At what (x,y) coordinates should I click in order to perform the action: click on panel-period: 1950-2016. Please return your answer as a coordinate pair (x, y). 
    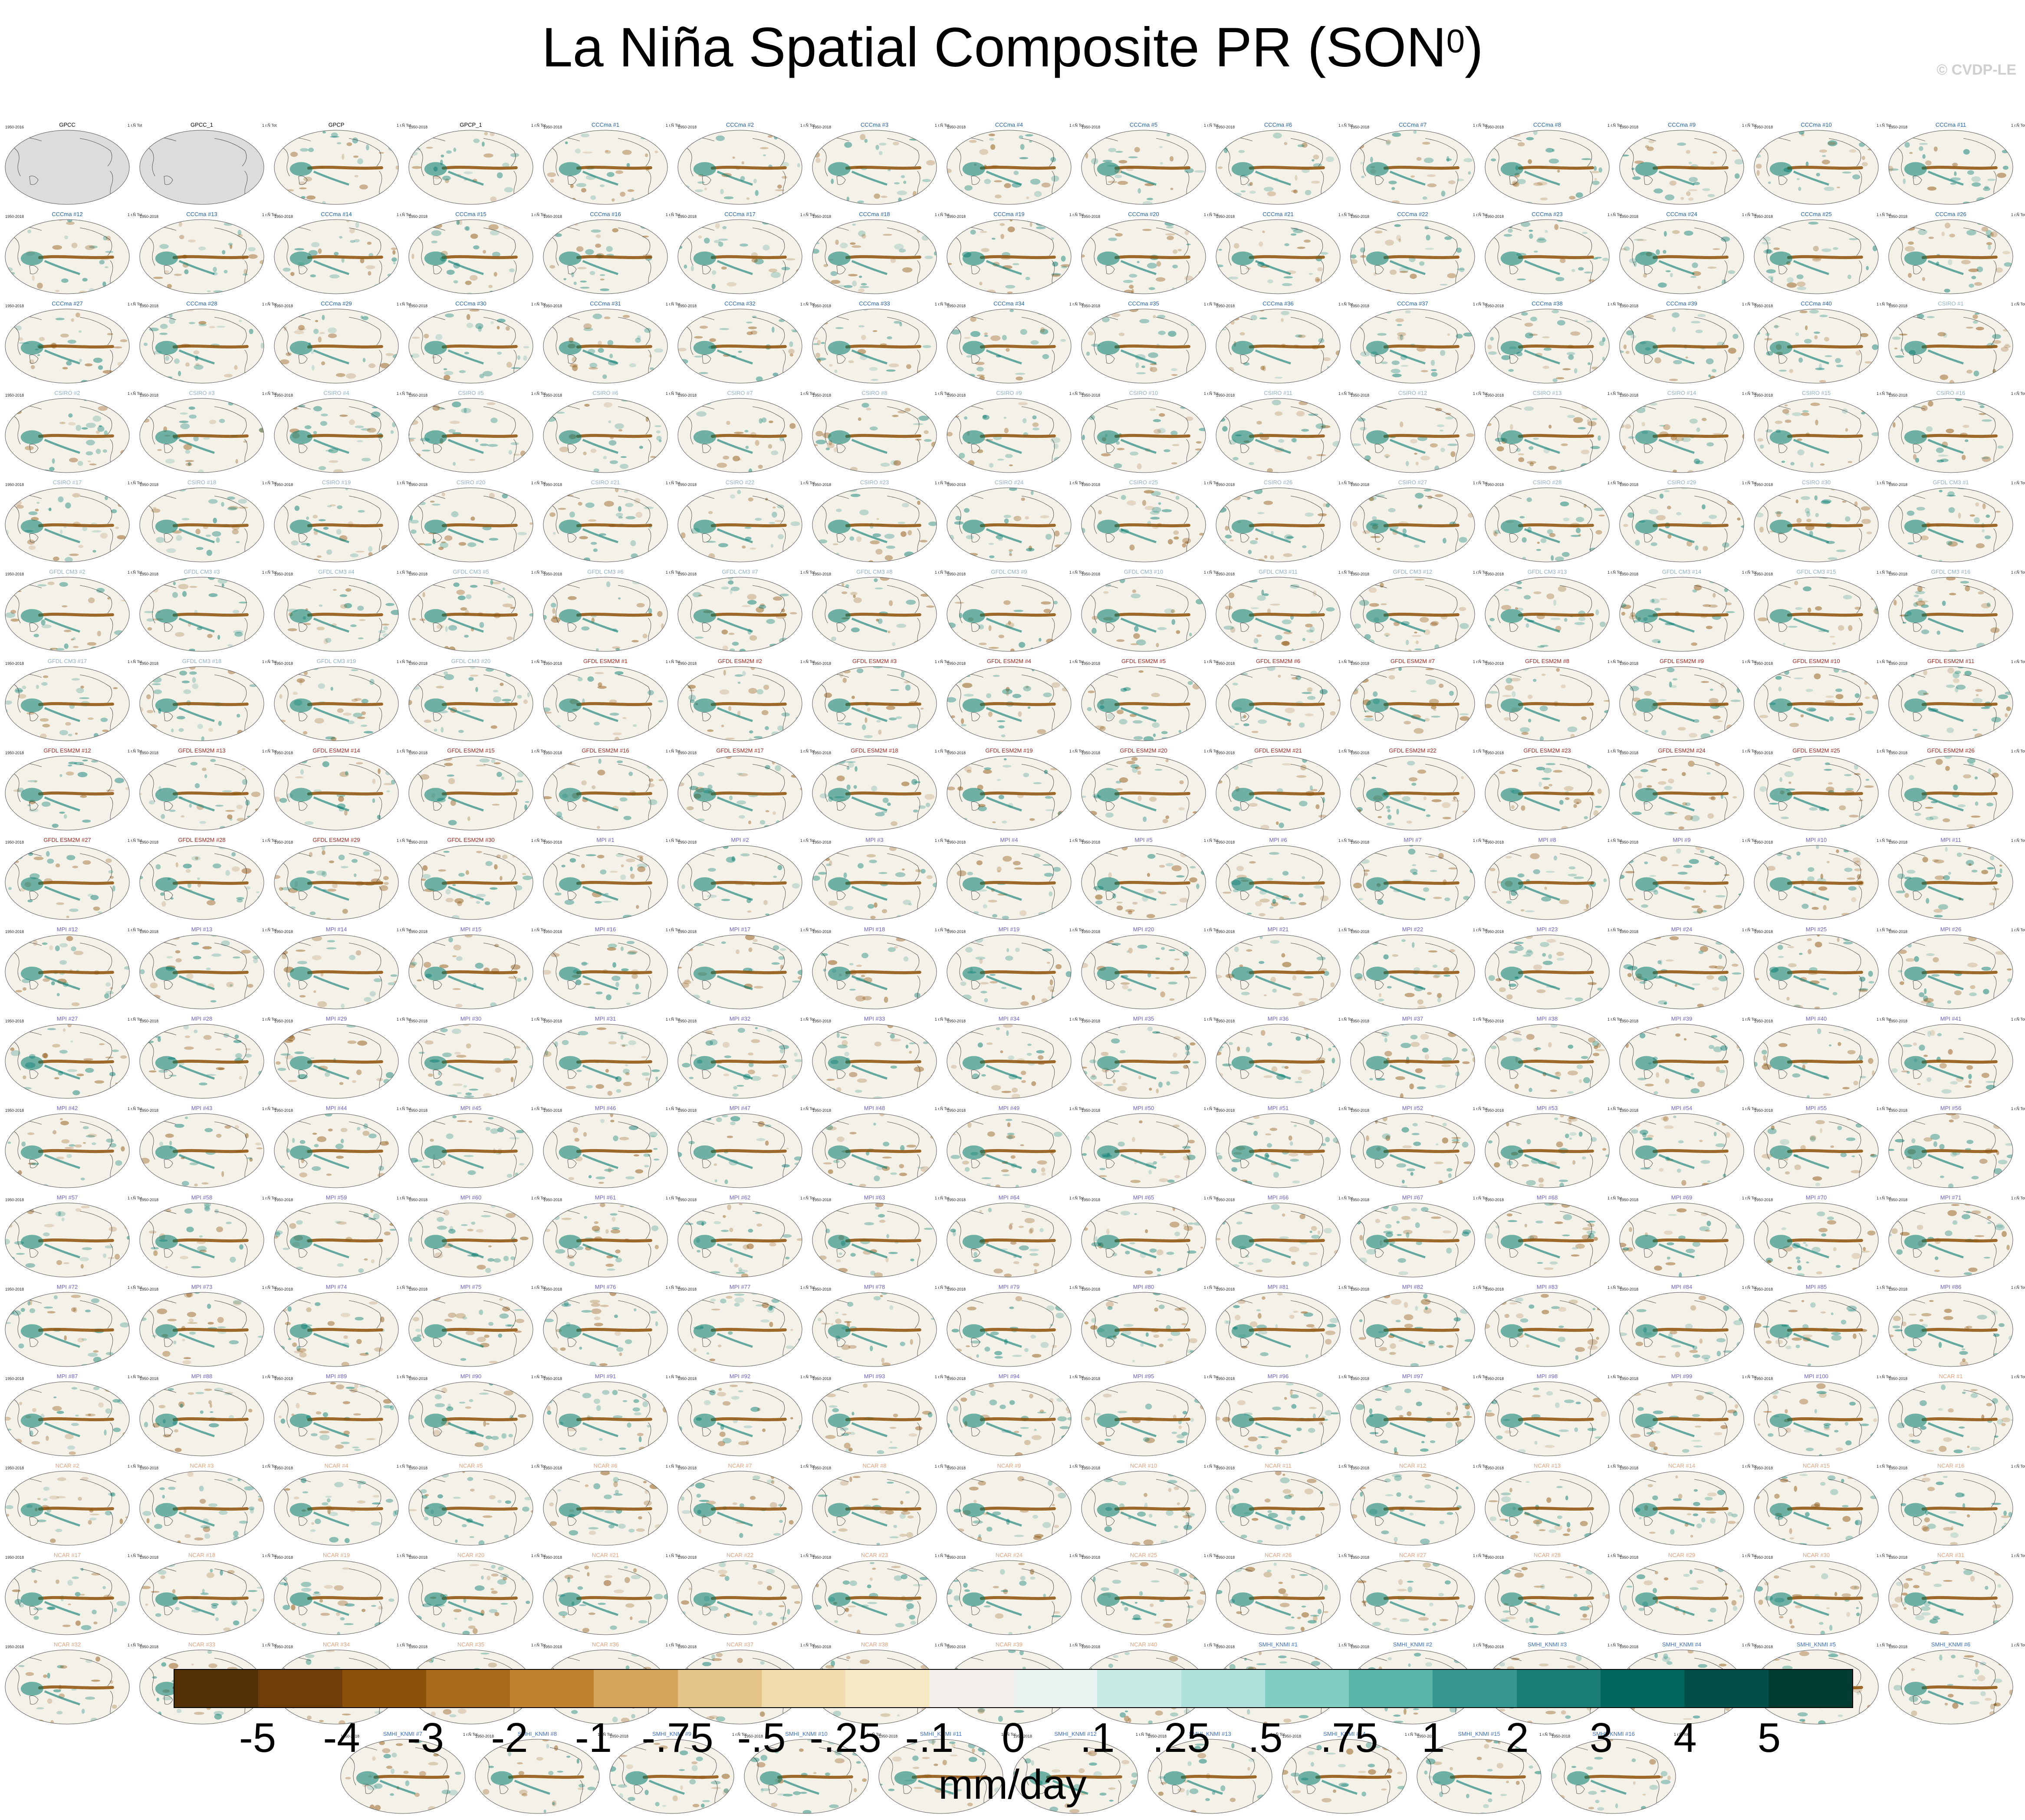
    Looking at the image, I should click on (14, 127).